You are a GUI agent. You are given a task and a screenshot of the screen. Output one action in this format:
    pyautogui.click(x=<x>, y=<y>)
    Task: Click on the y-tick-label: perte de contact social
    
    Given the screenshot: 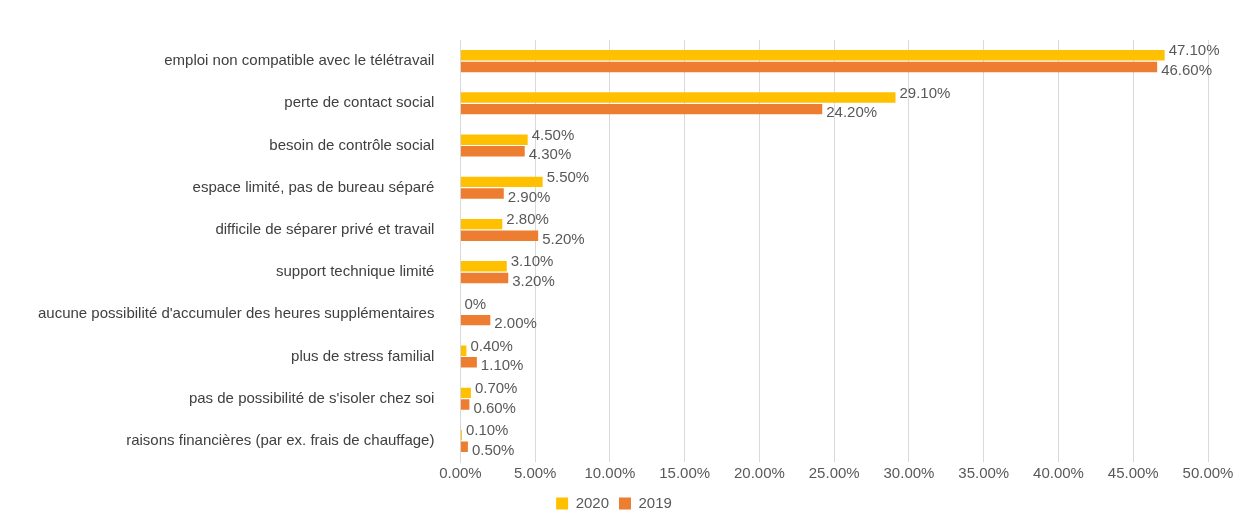 What is the action you would take?
    pyautogui.click(x=359, y=102)
    